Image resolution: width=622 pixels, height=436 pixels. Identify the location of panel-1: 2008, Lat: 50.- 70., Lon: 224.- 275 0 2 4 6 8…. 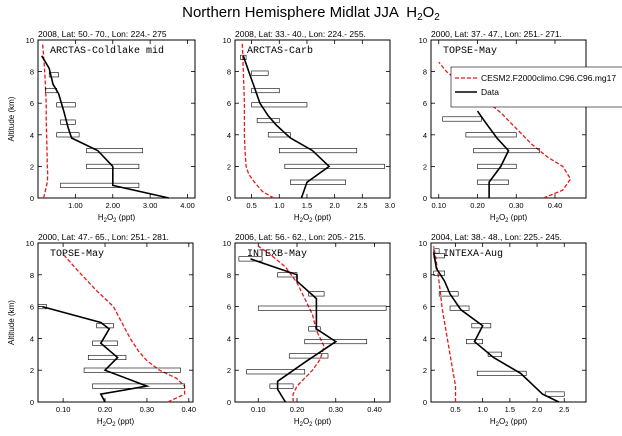
(101, 126).